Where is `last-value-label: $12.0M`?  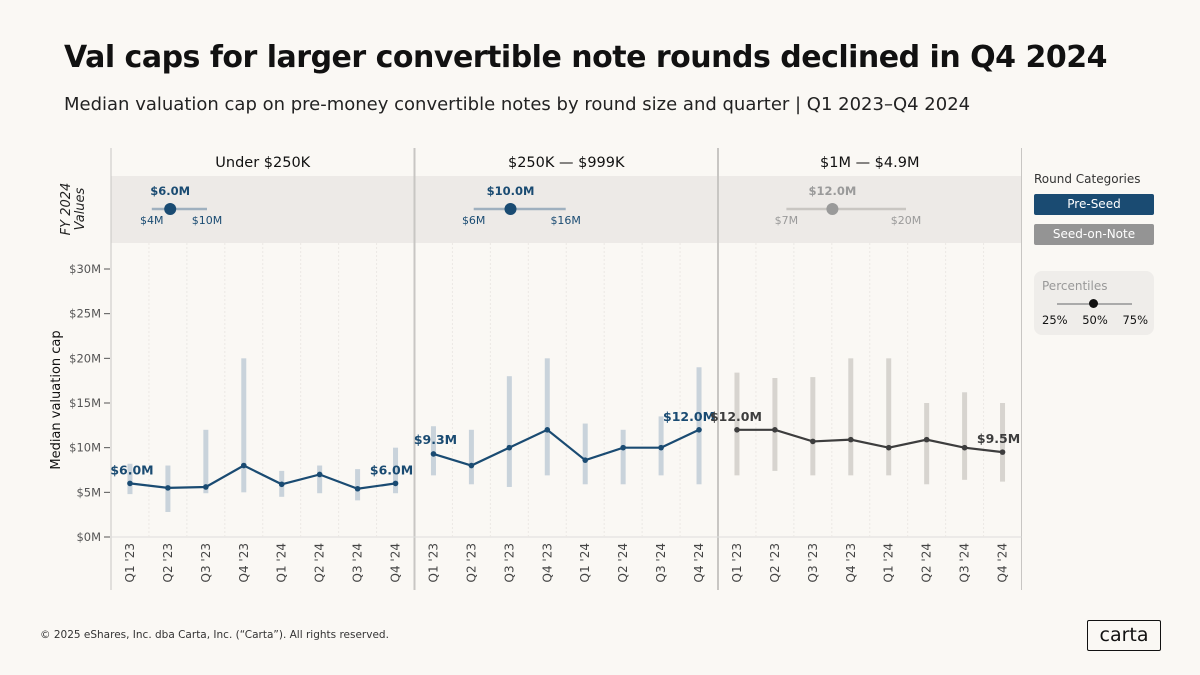
last-value-label: $12.0M is located at coordinates (689, 416).